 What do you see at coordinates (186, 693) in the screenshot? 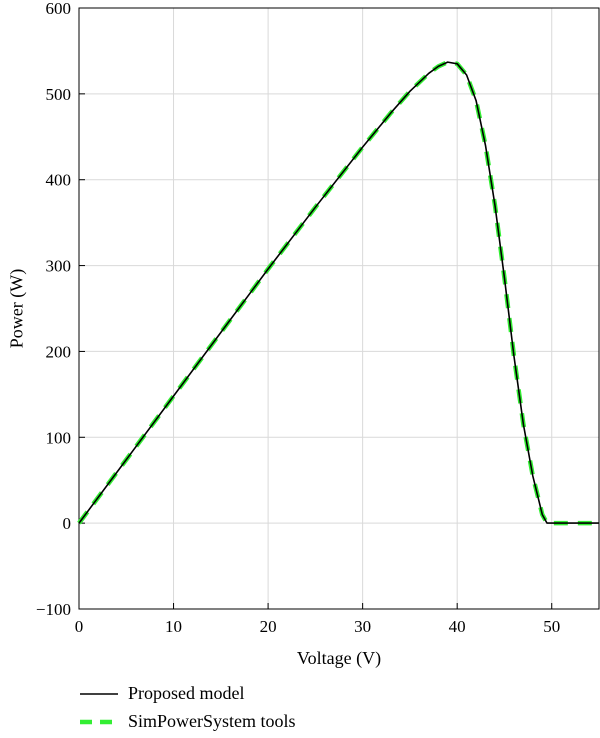
I see `legend-label-proposed-model: Proposed model` at bounding box center [186, 693].